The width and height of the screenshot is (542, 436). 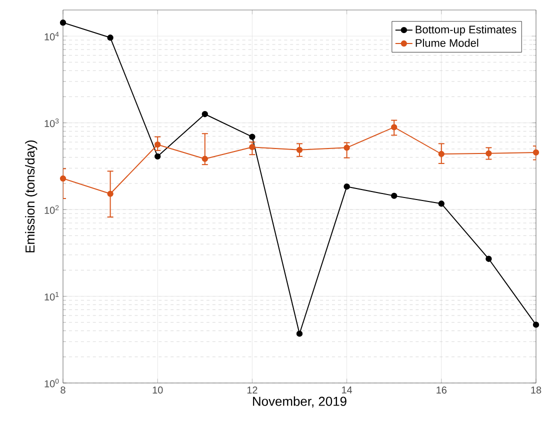 I want to click on x-tick-label: 12, so click(x=252, y=390).